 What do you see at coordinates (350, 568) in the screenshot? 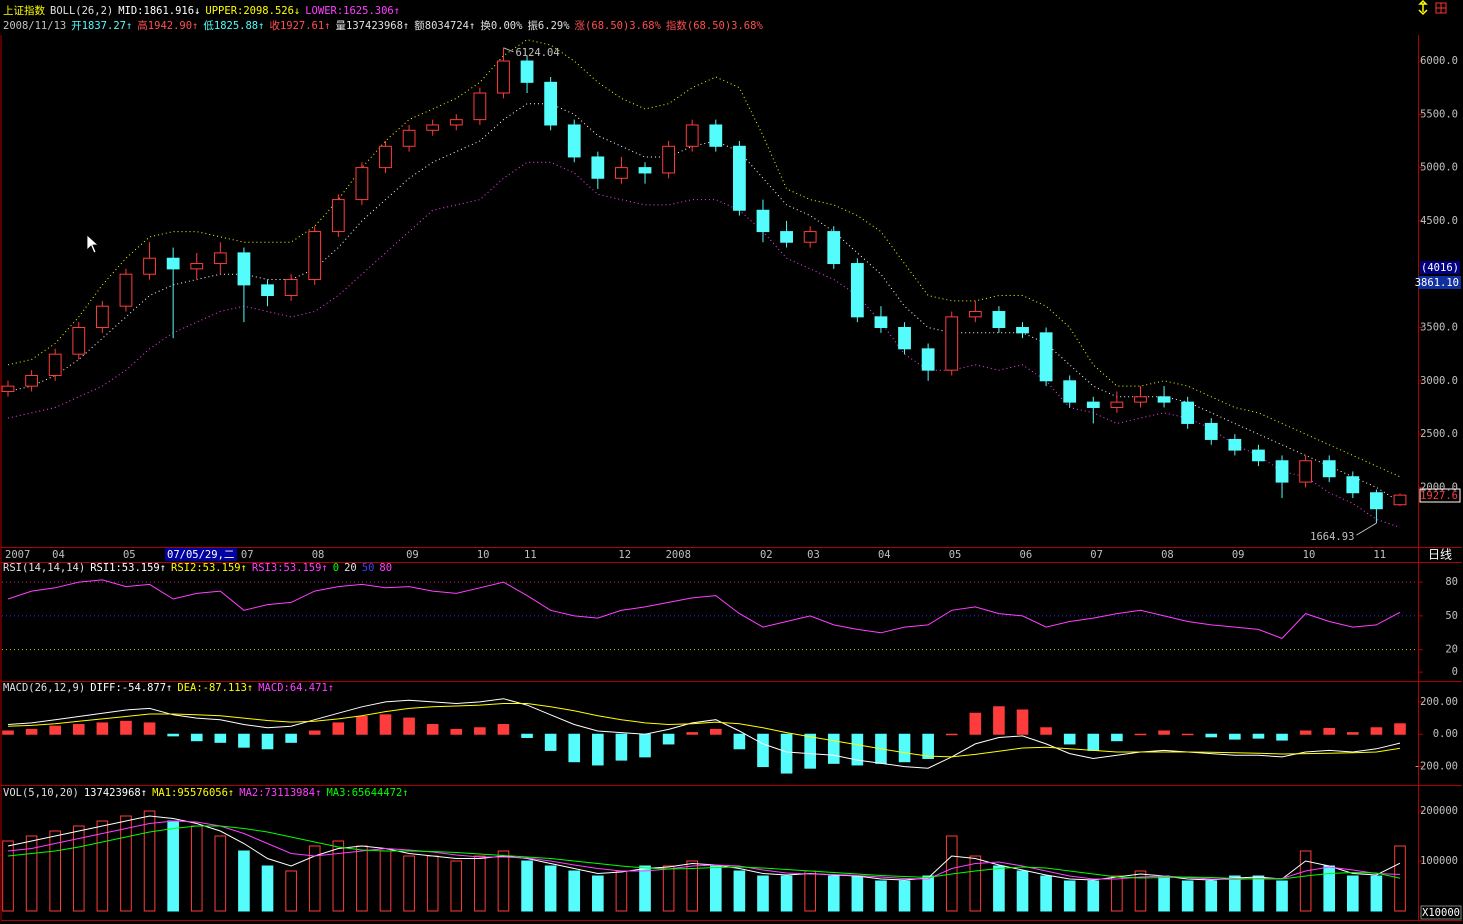
I see `header-text: 20` at bounding box center [350, 568].